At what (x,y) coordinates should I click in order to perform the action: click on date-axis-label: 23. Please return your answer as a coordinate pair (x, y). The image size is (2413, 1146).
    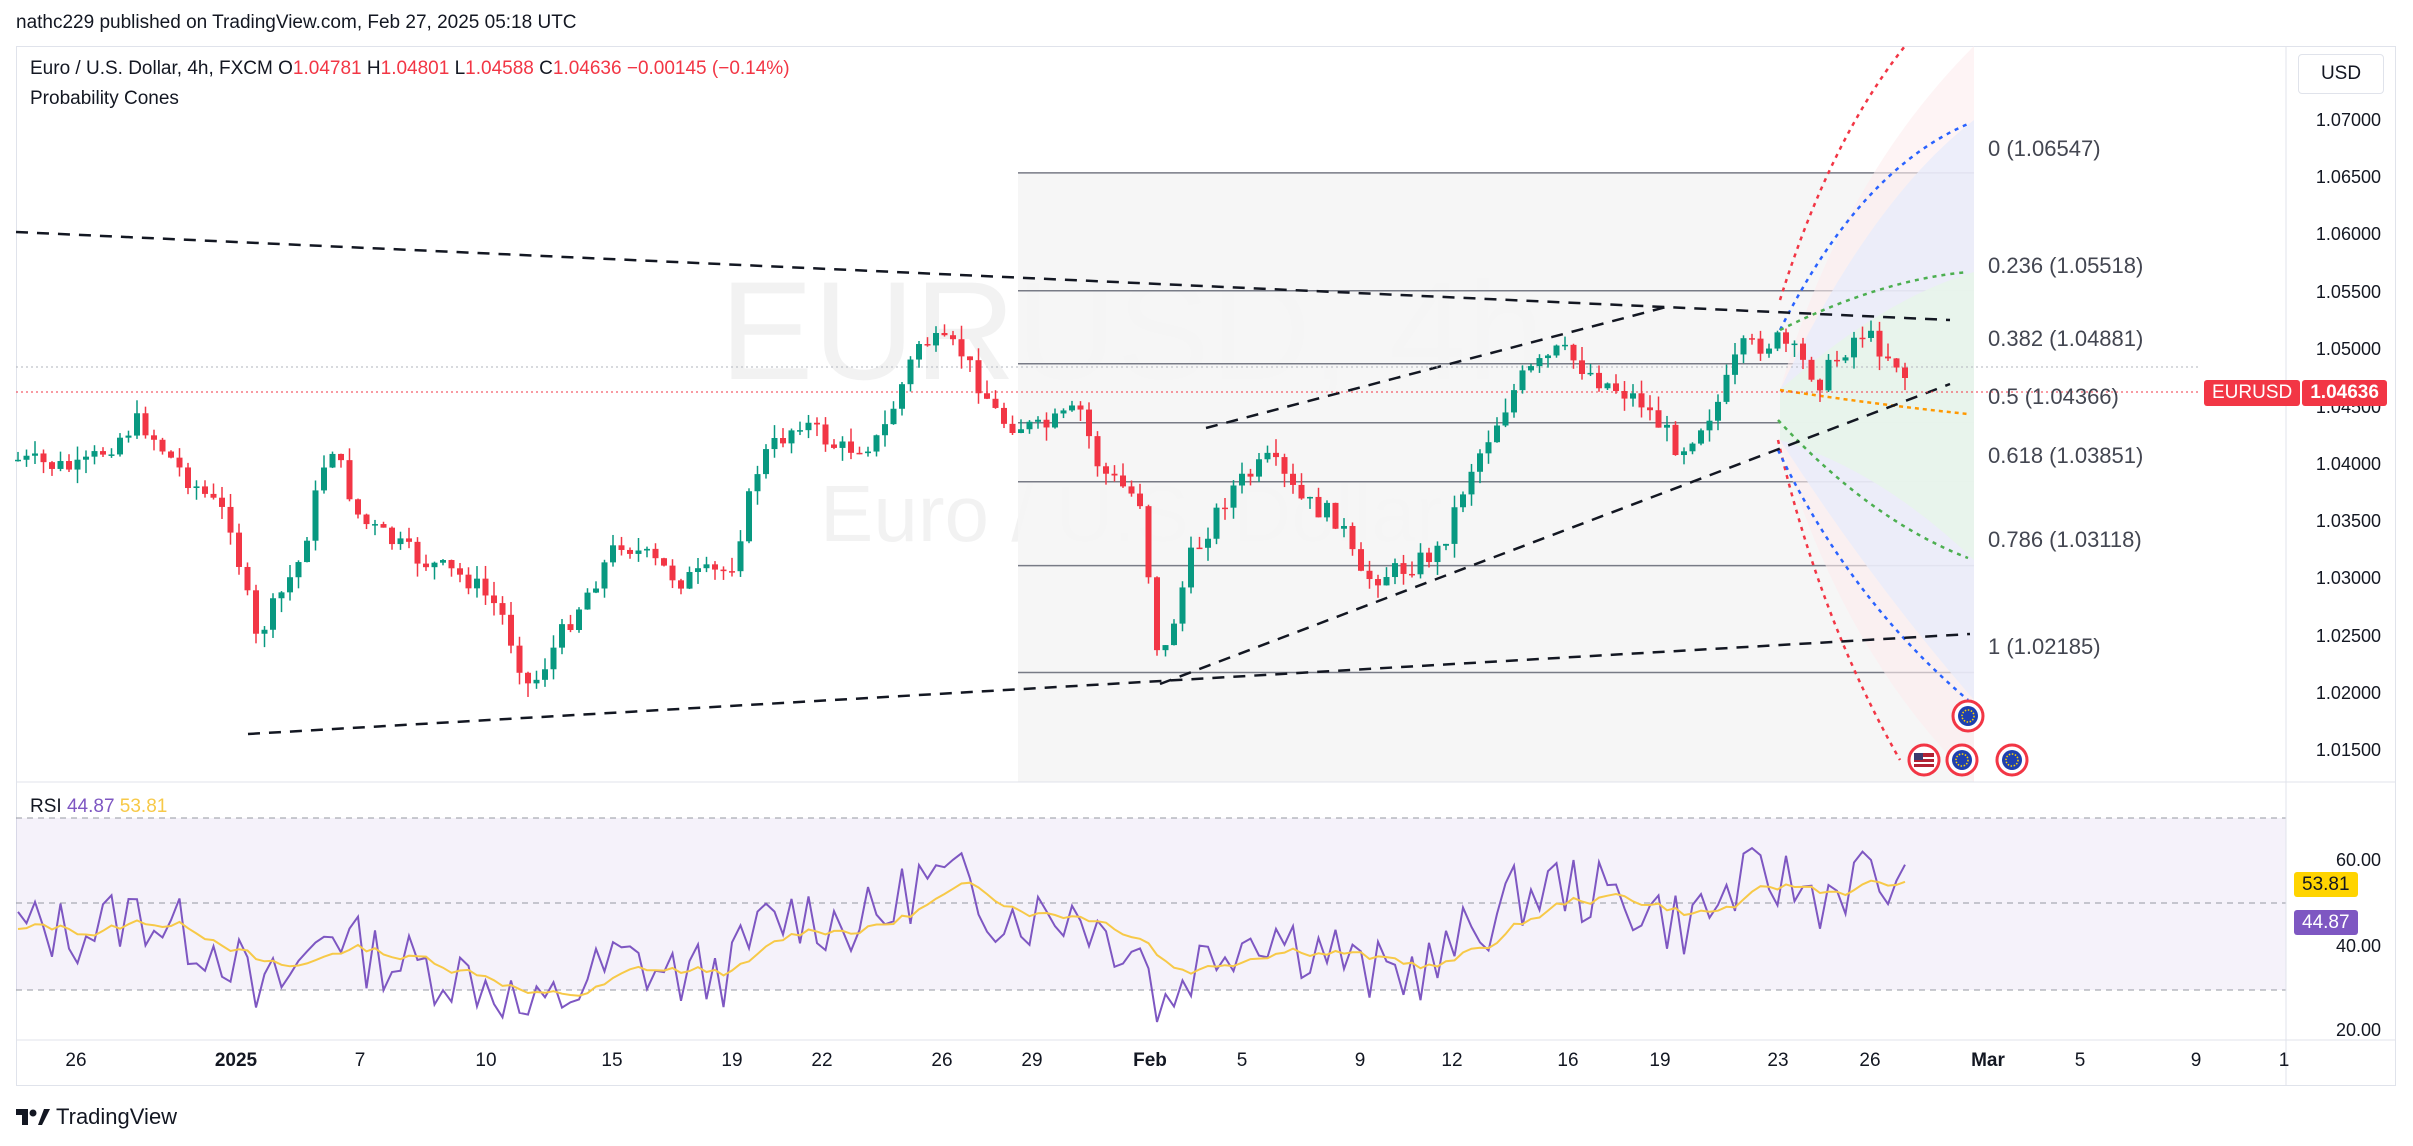
    Looking at the image, I should click on (1778, 1060).